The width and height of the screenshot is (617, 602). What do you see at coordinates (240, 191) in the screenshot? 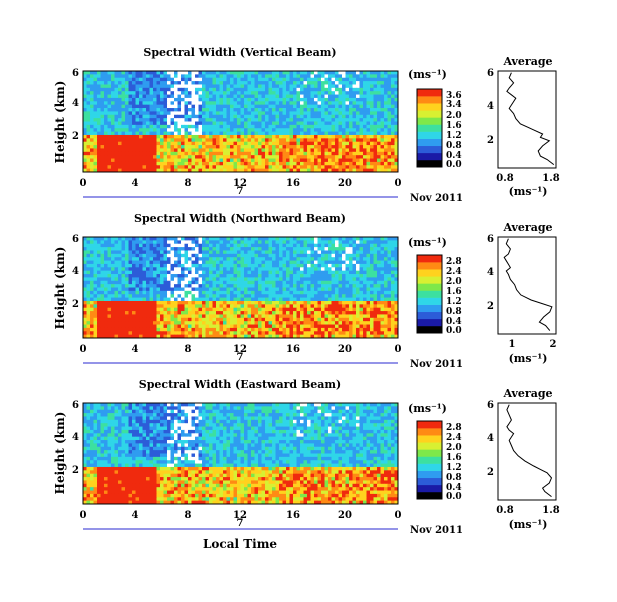
I see `day-label: 7` at bounding box center [240, 191].